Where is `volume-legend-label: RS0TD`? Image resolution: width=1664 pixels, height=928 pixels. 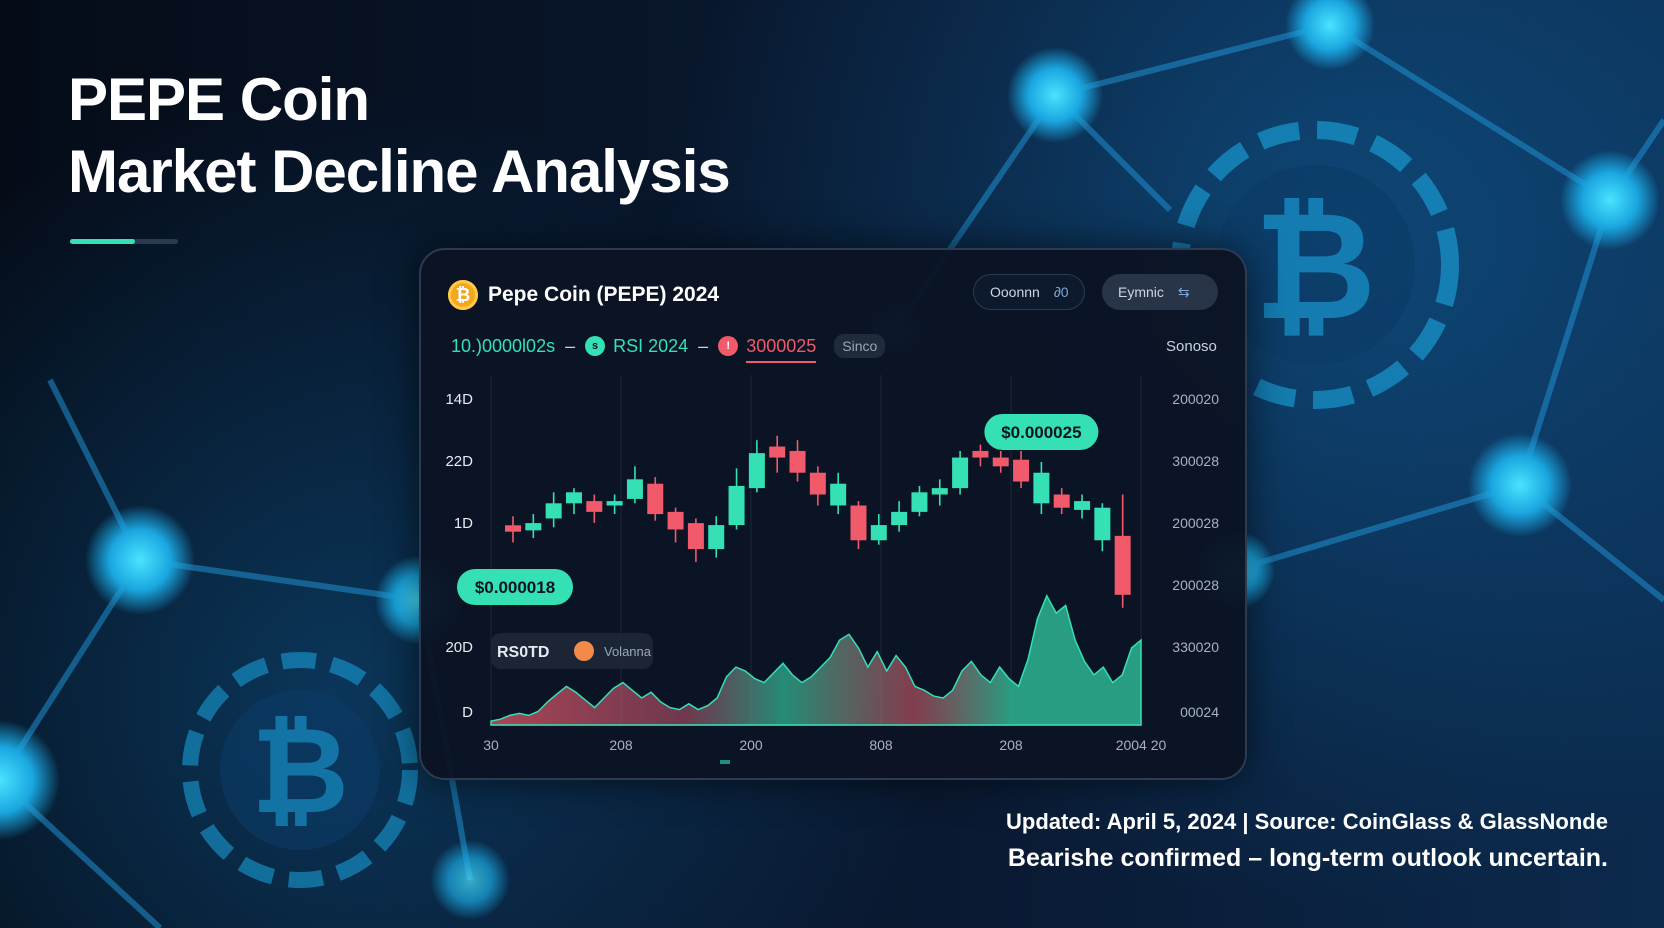
volume-legend-label: RS0TD is located at coordinates (523, 652).